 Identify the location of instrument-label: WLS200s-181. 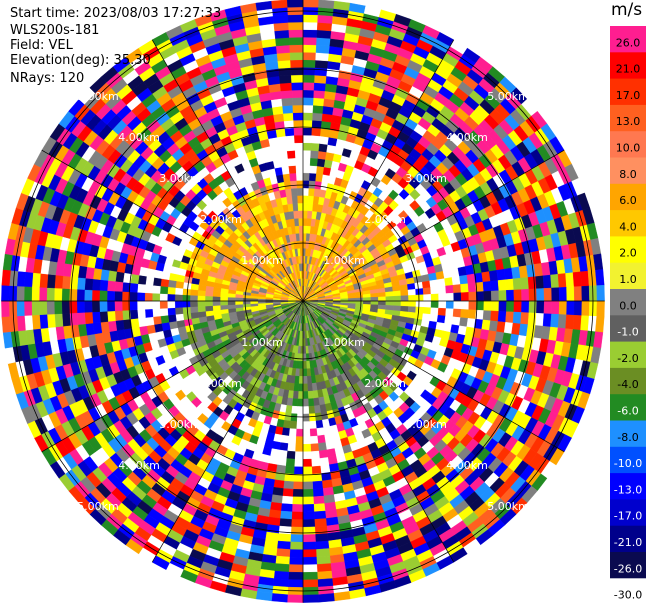
(55, 30).